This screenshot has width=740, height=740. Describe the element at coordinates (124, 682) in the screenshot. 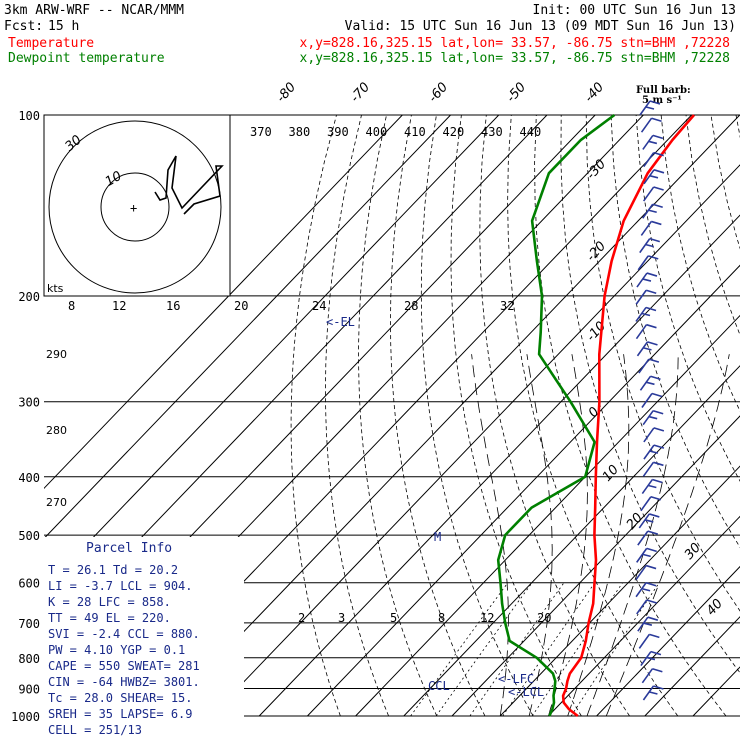

I see `parcel-info-row: CIN = -64 HWBZ= 3801.` at that location.